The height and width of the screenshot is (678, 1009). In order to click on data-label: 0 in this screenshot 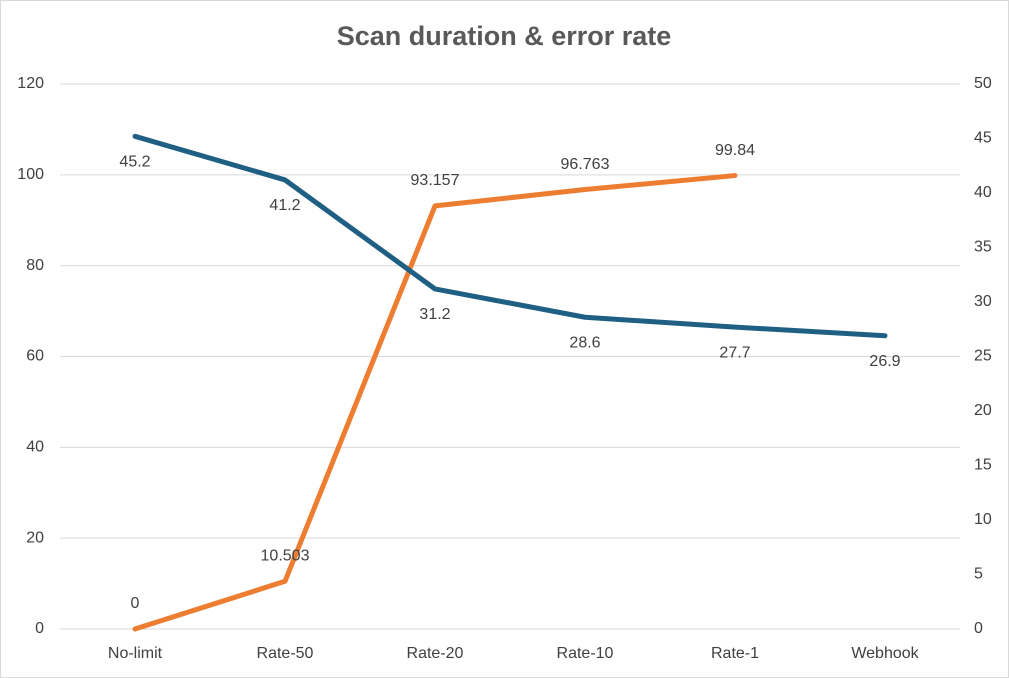, I will do `click(135, 603)`.